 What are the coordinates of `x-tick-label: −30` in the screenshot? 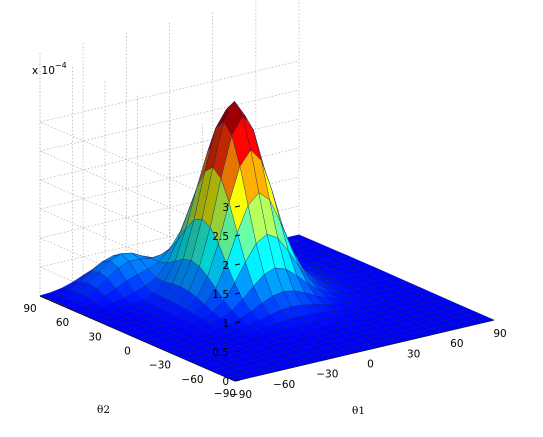 It's located at (327, 375).